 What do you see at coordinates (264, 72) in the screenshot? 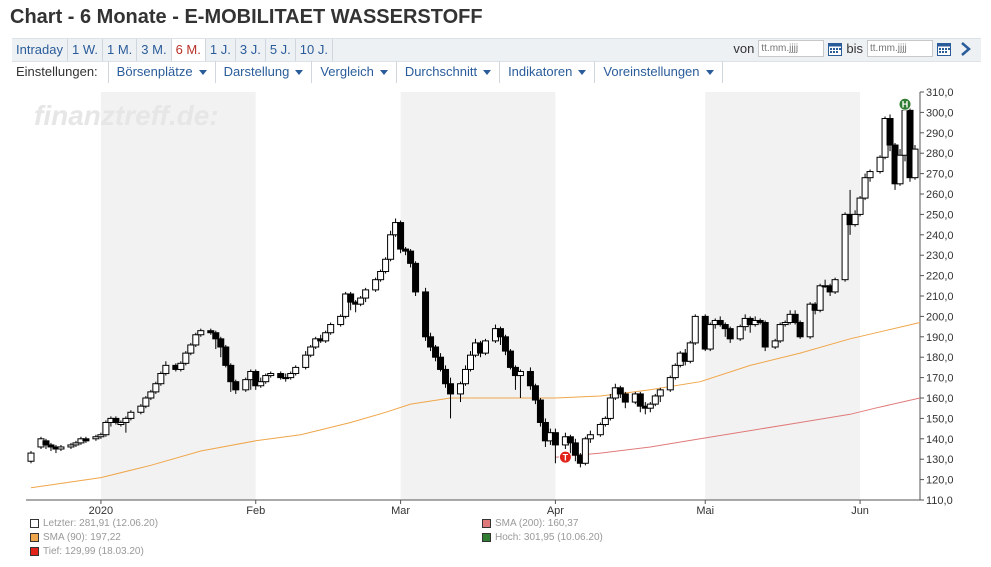
I see `settings-menu: Darstellung` at bounding box center [264, 72].